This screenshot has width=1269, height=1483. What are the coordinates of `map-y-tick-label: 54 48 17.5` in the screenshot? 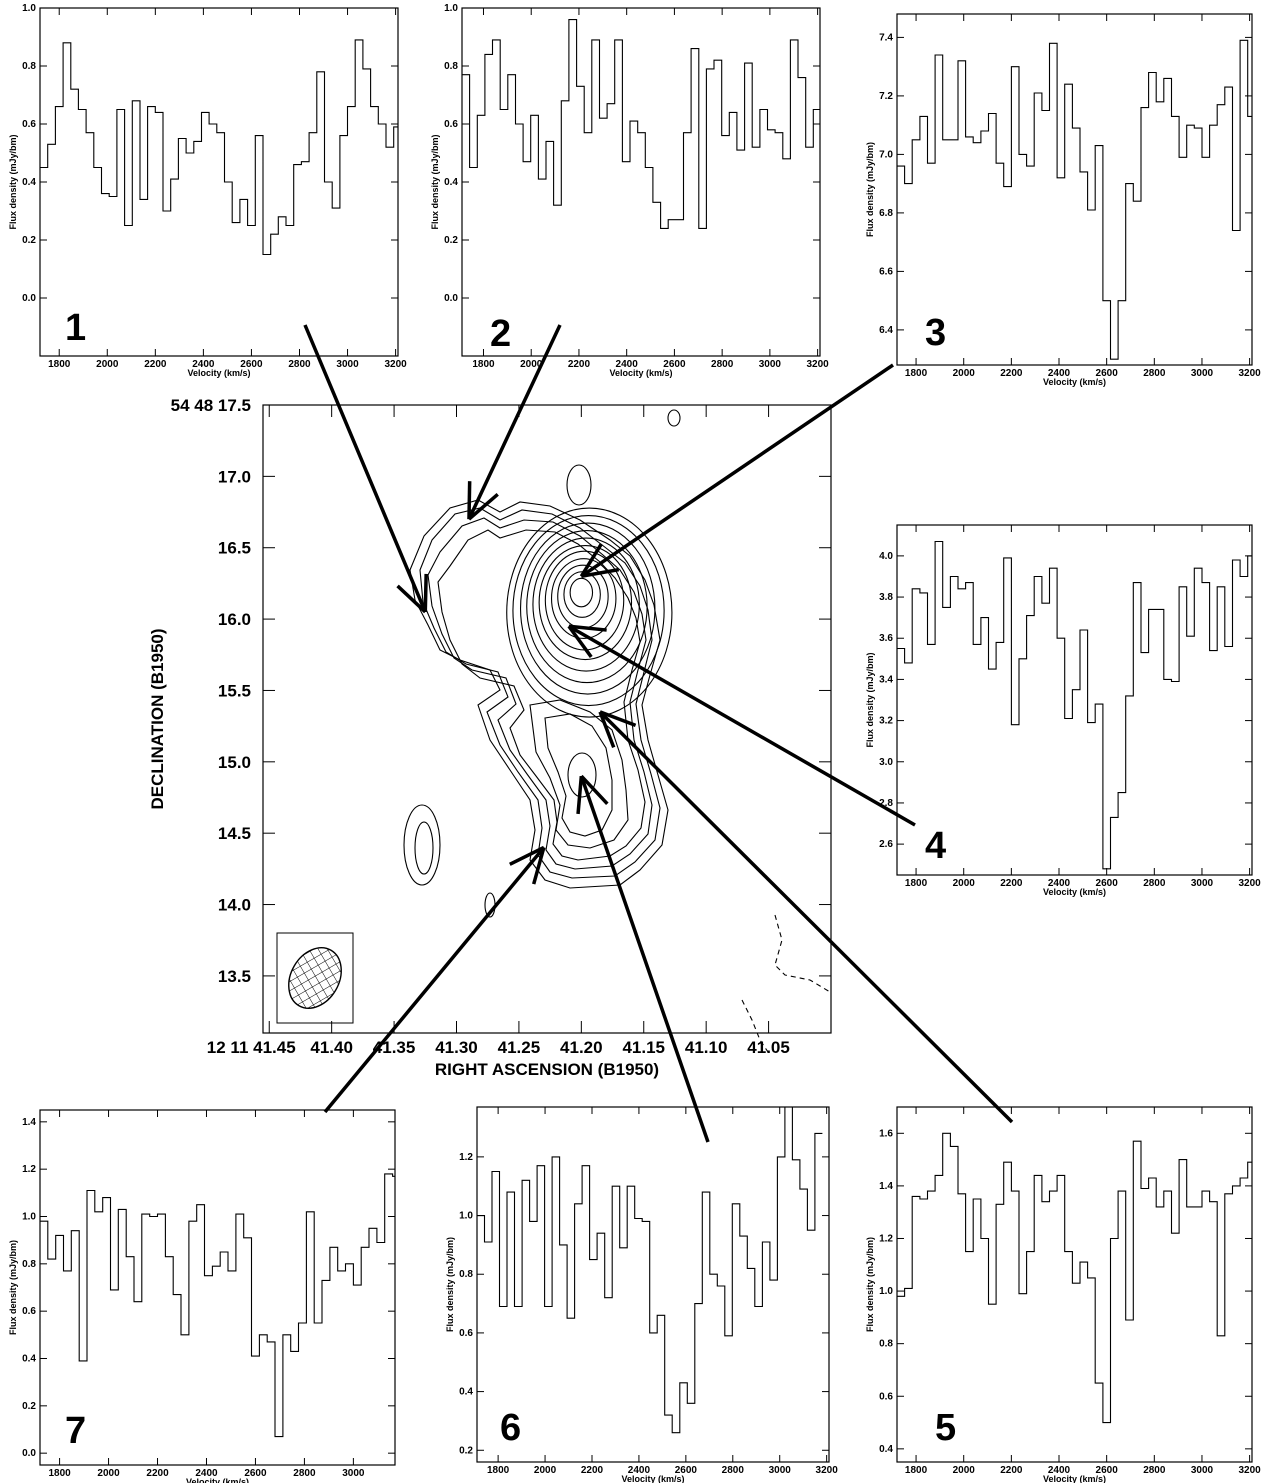 It's located at (211, 405).